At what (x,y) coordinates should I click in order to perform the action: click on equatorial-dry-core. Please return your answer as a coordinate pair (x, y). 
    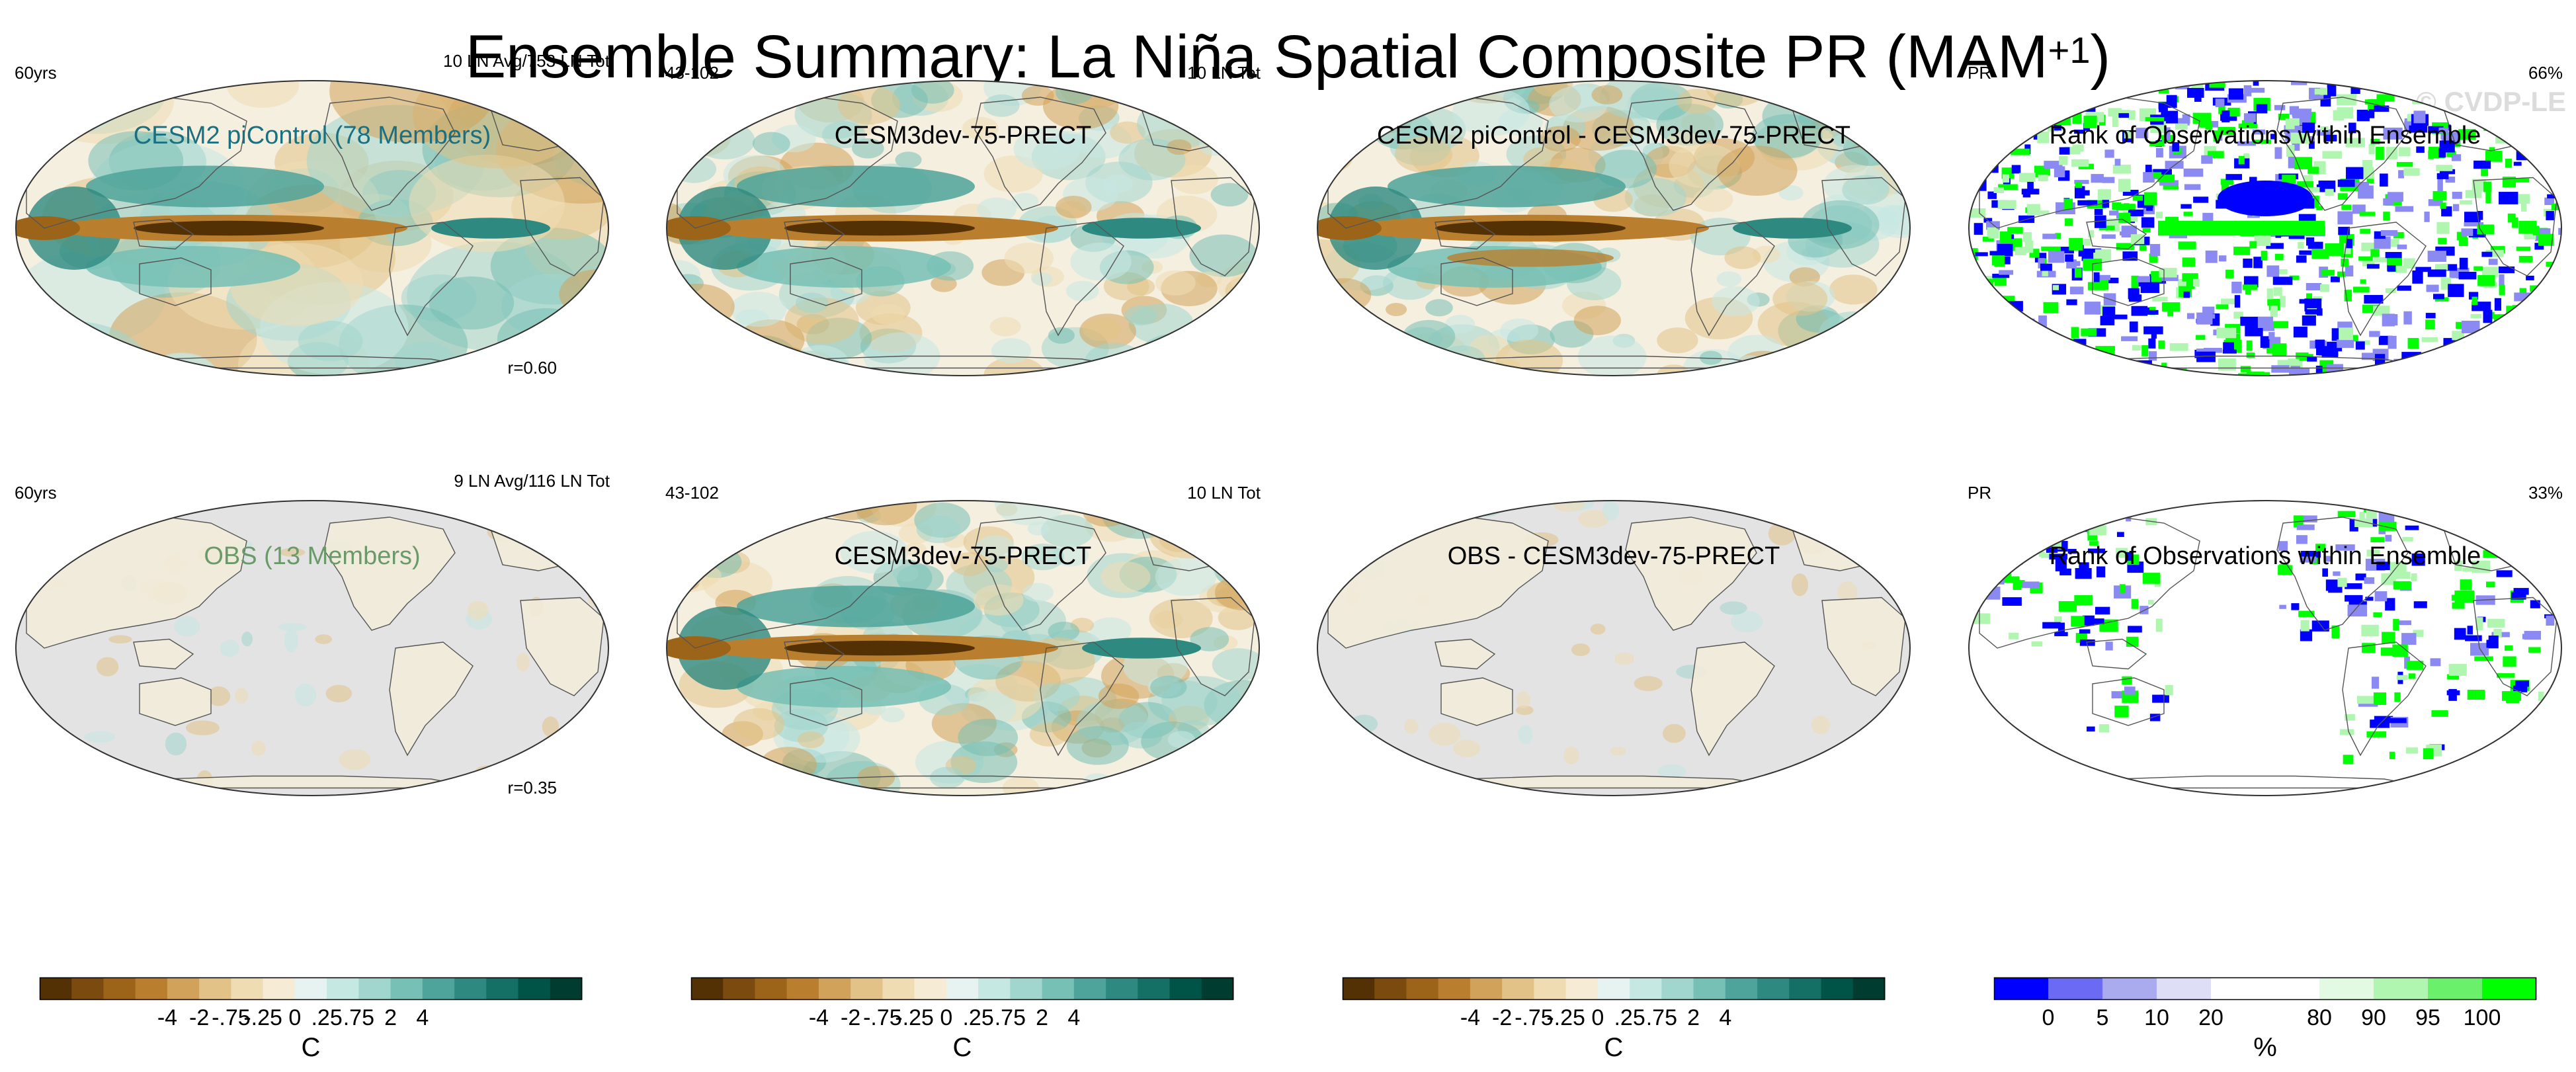
    Looking at the image, I should click on (1530, 228).